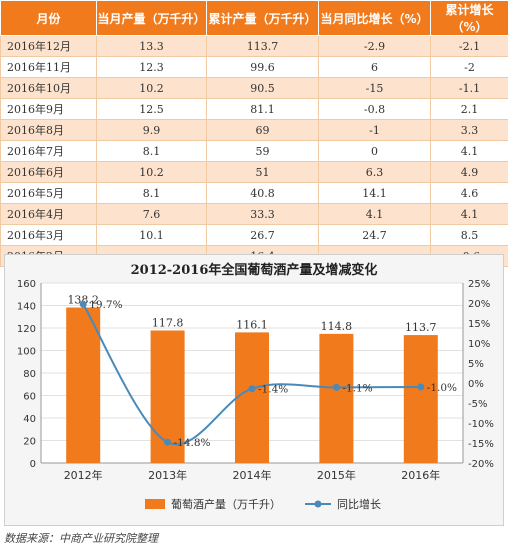 The width and height of the screenshot is (508, 551). Describe the element at coordinates (374, 193) in the screenshot. I see `table-cell: 14.1` at that location.